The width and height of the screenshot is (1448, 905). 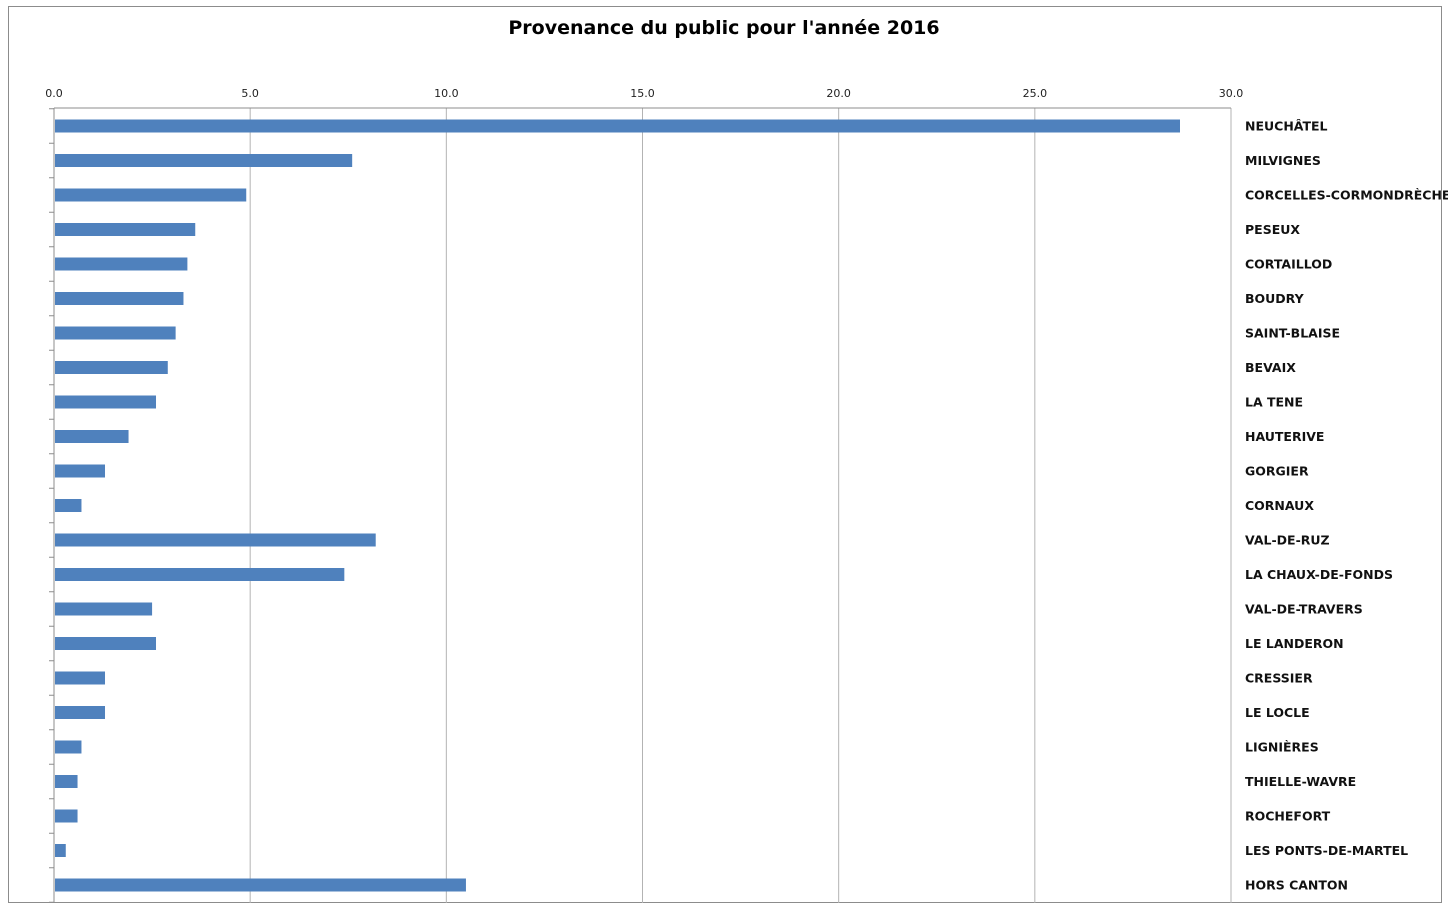 What do you see at coordinates (1288, 264) in the screenshot?
I see `category-label: CORTAILLOD` at bounding box center [1288, 264].